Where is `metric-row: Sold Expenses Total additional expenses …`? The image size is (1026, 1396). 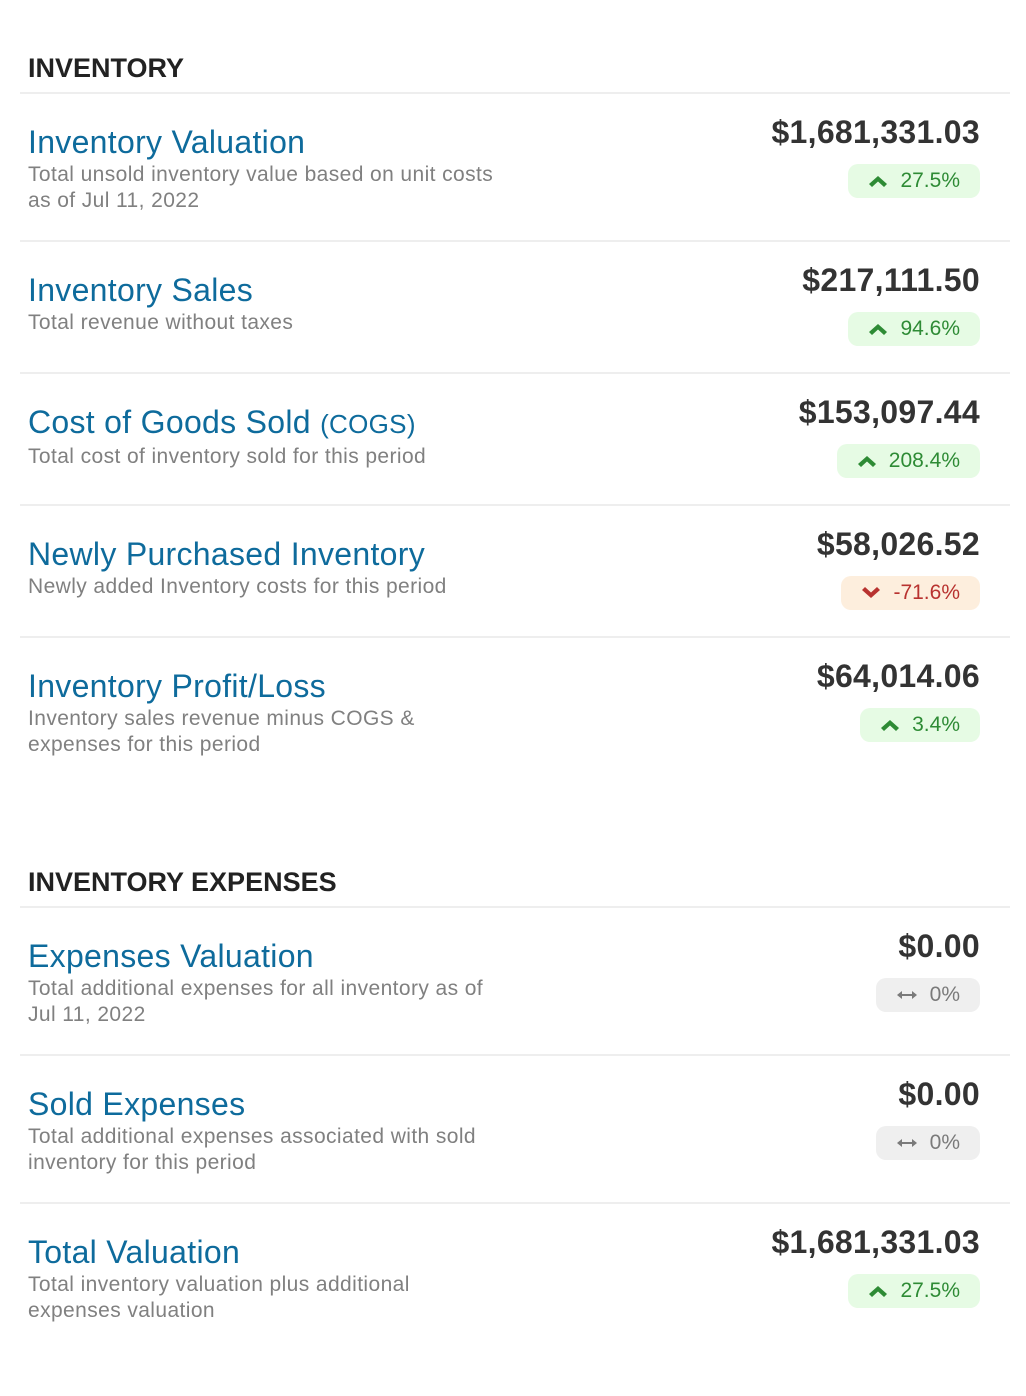
metric-row: Sold Expenses Total additional expenses … is located at coordinates (515, 1130).